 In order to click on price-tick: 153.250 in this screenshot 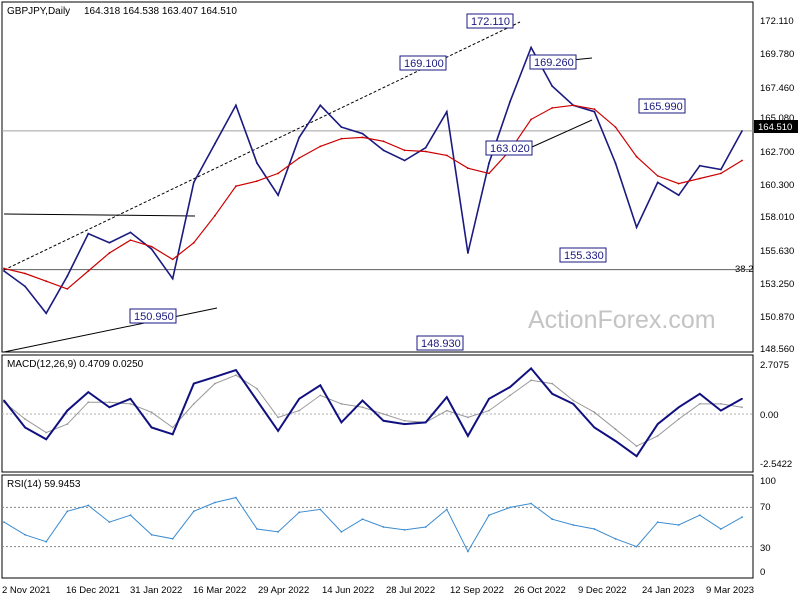, I will do `click(777, 284)`.